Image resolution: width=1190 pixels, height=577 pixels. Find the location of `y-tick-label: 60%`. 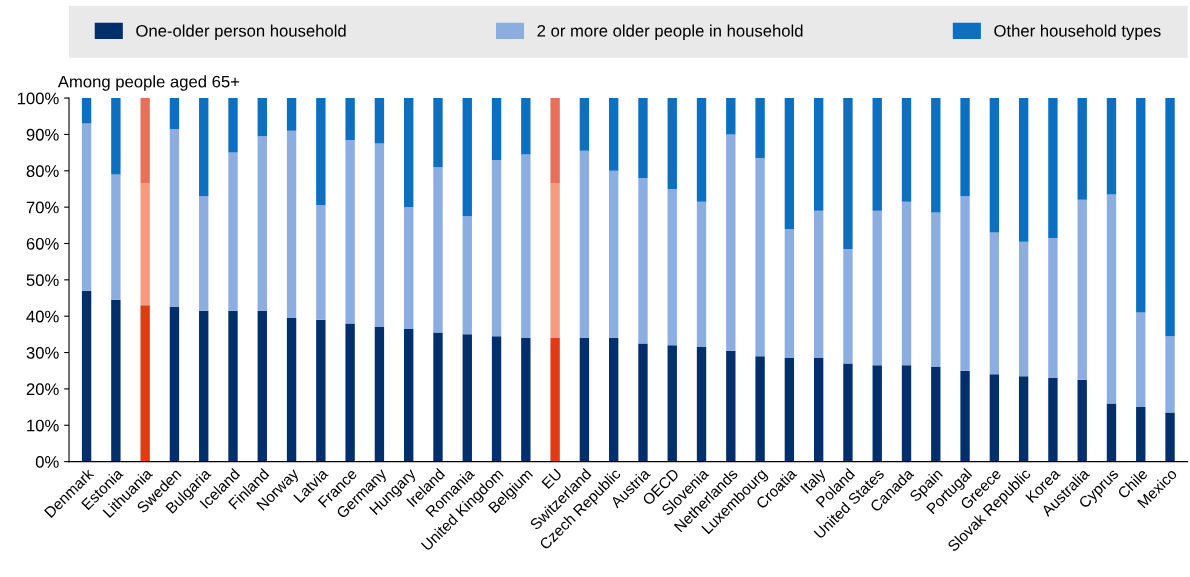

y-tick-label: 60% is located at coordinates (42, 243).